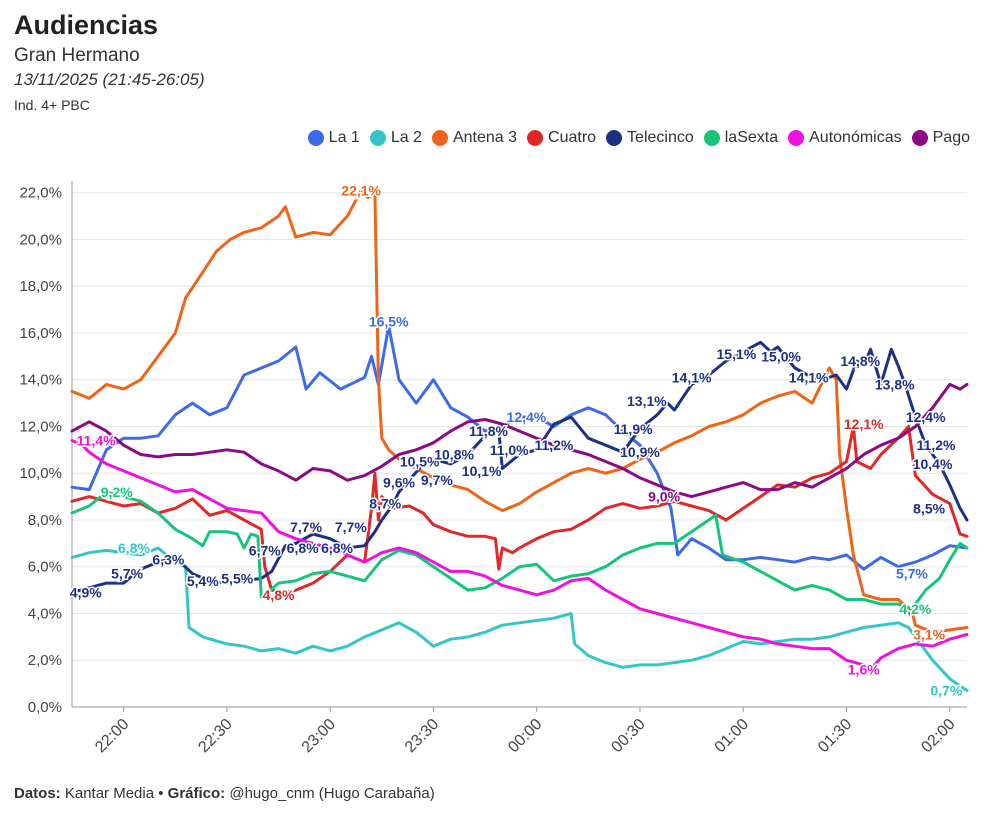  What do you see at coordinates (215, 736) in the screenshot?
I see `x-tick-label: 22:30` at bounding box center [215, 736].